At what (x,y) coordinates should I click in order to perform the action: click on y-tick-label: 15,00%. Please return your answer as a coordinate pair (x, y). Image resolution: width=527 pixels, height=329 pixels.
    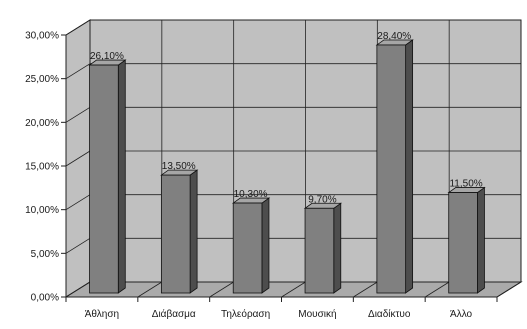
    Looking at the image, I should click on (42, 167).